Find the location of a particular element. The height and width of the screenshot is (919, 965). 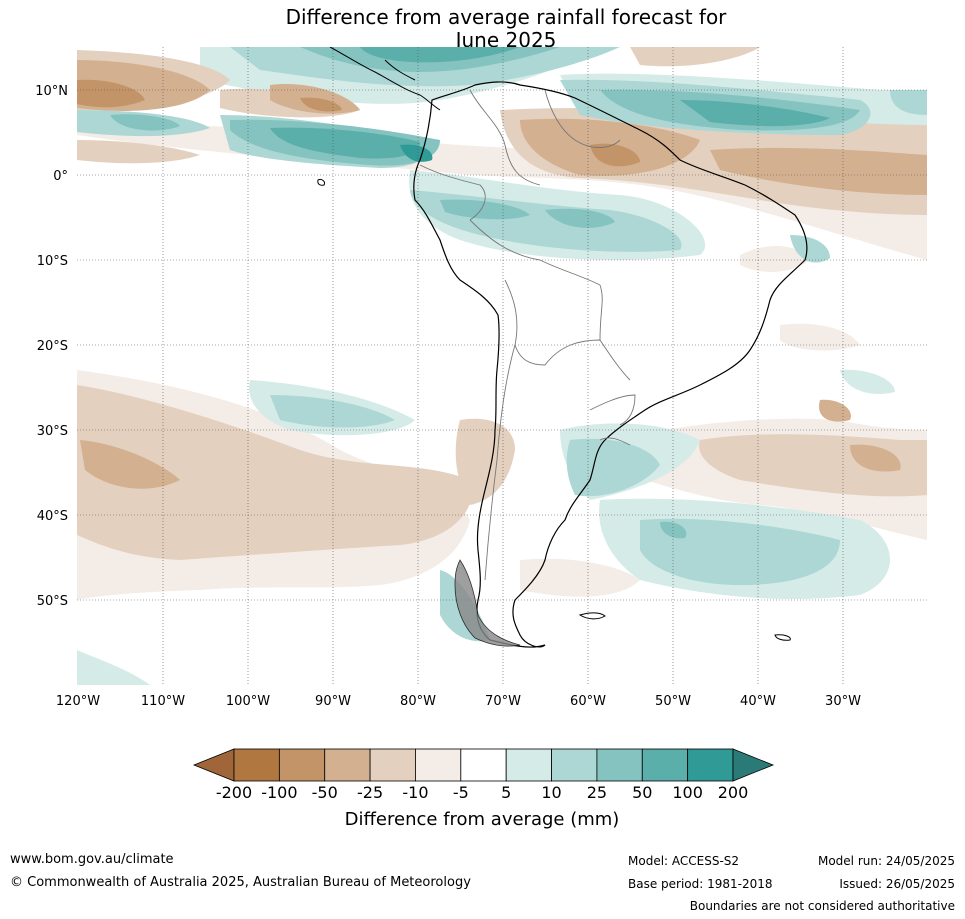

colorbar-extend-high is located at coordinates (753, 765).